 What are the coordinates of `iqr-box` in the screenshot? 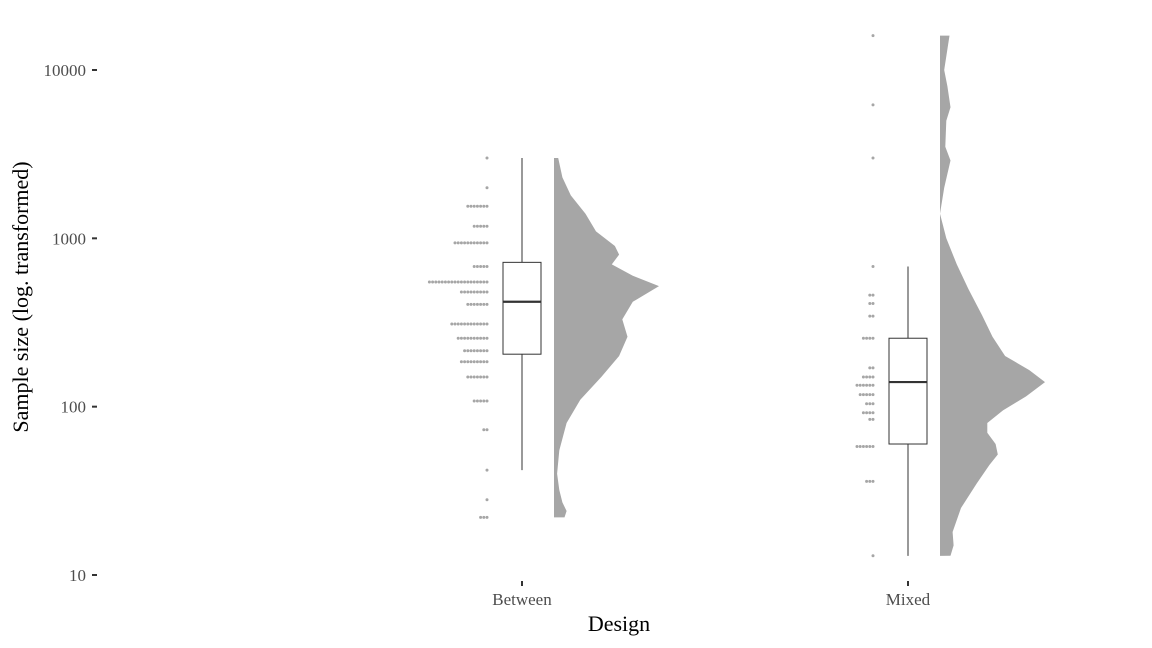 It's located at (908, 391).